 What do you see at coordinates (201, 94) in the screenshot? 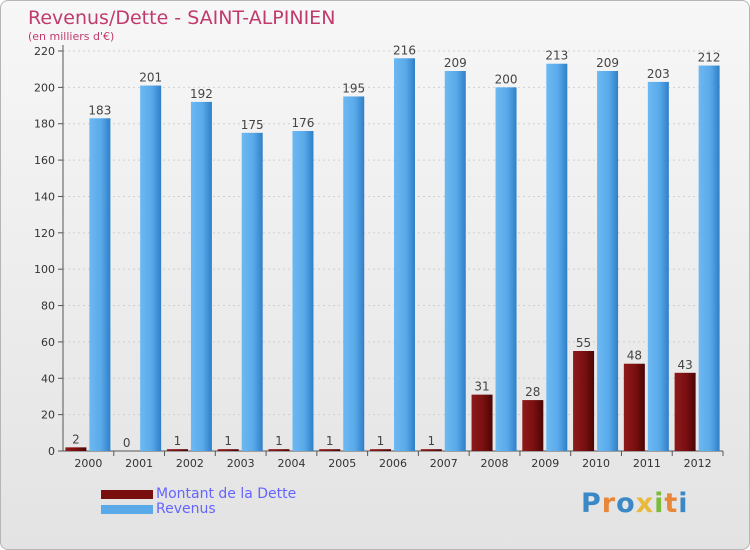
I see `data-label-revenue-2002: 192` at bounding box center [201, 94].